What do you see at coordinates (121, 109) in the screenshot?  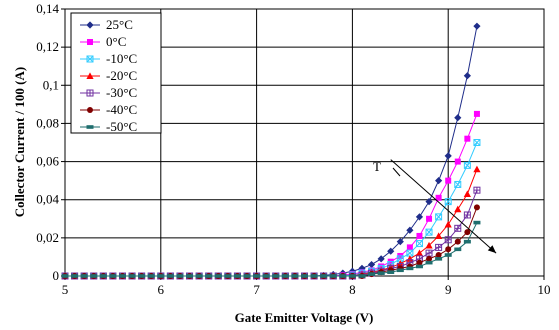 I see `legend-label: -40°C` at bounding box center [121, 109].